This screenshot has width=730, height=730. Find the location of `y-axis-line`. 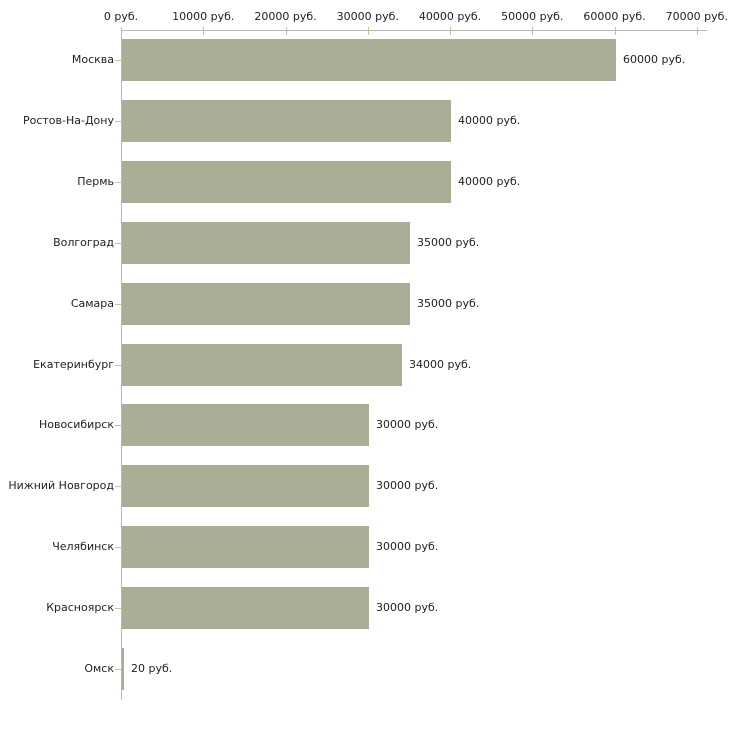

y-axis-line is located at coordinates (121, 365).